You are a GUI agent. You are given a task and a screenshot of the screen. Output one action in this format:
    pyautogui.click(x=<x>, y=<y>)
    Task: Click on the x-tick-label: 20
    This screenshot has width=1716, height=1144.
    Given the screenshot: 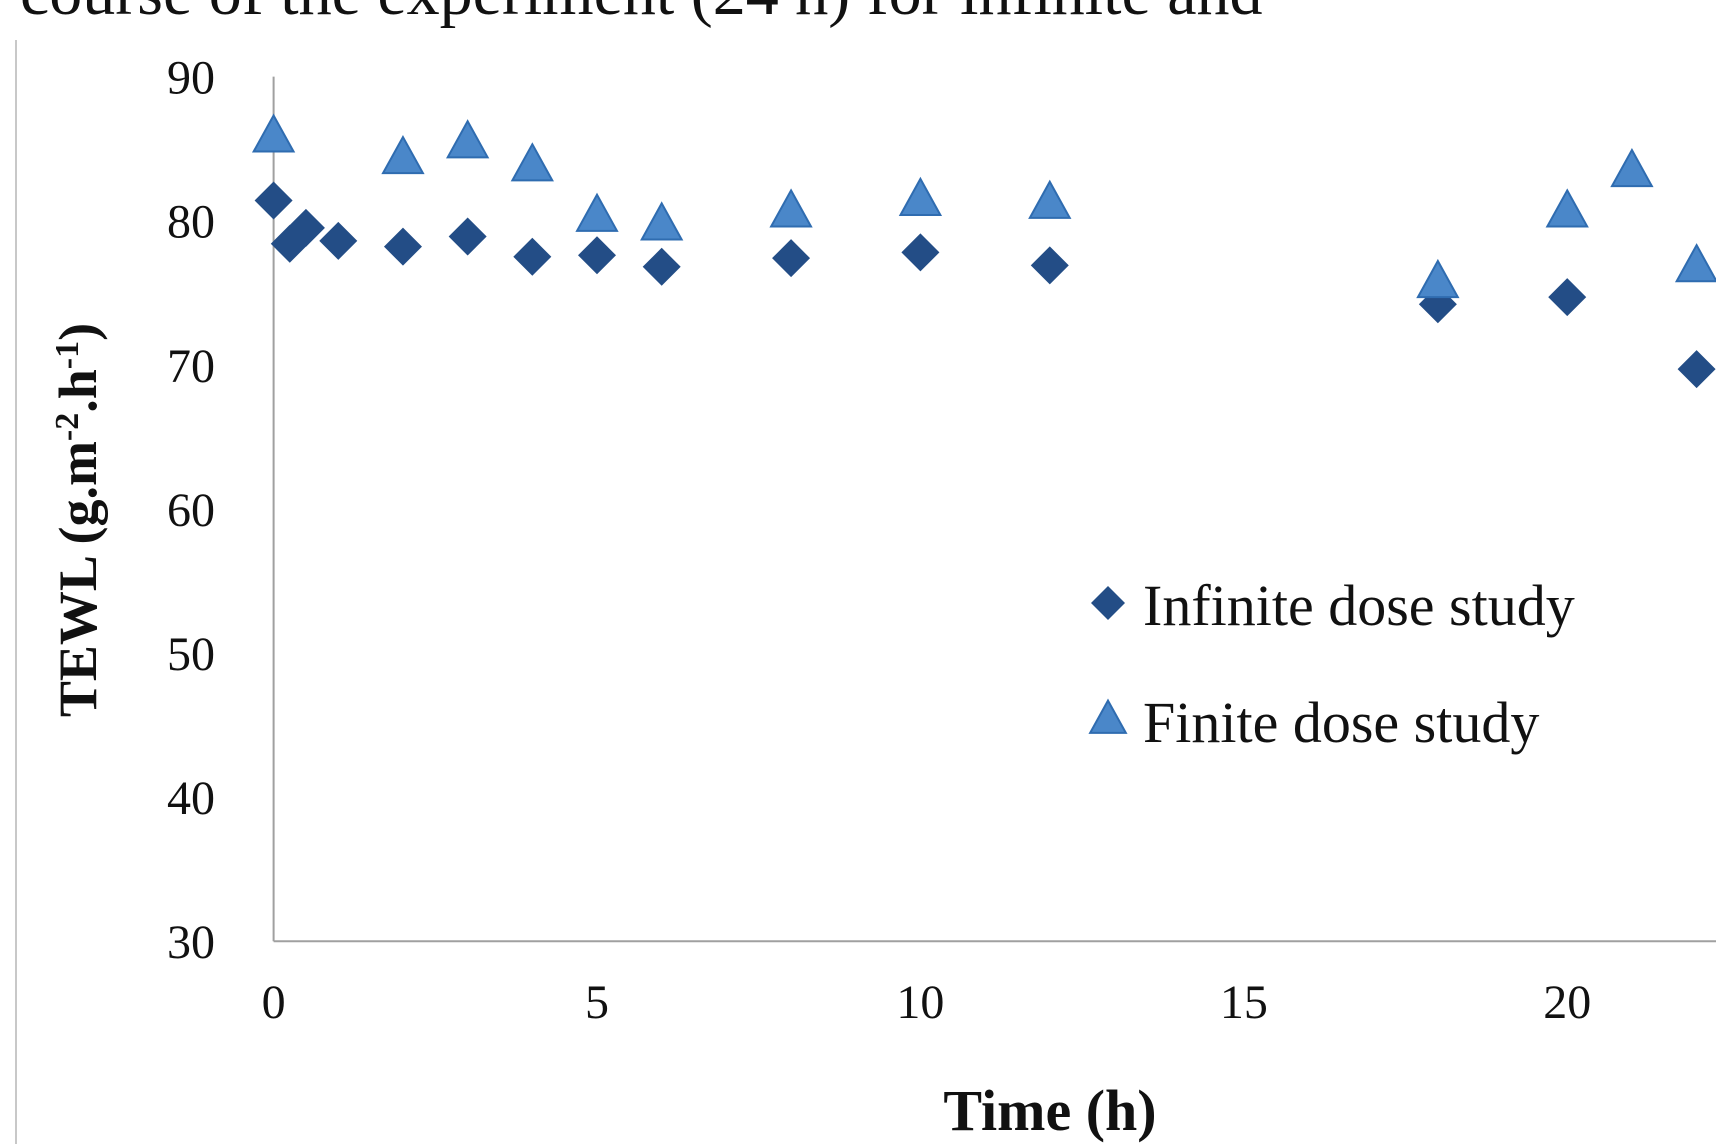 What is the action you would take?
    pyautogui.click(x=1567, y=1002)
    